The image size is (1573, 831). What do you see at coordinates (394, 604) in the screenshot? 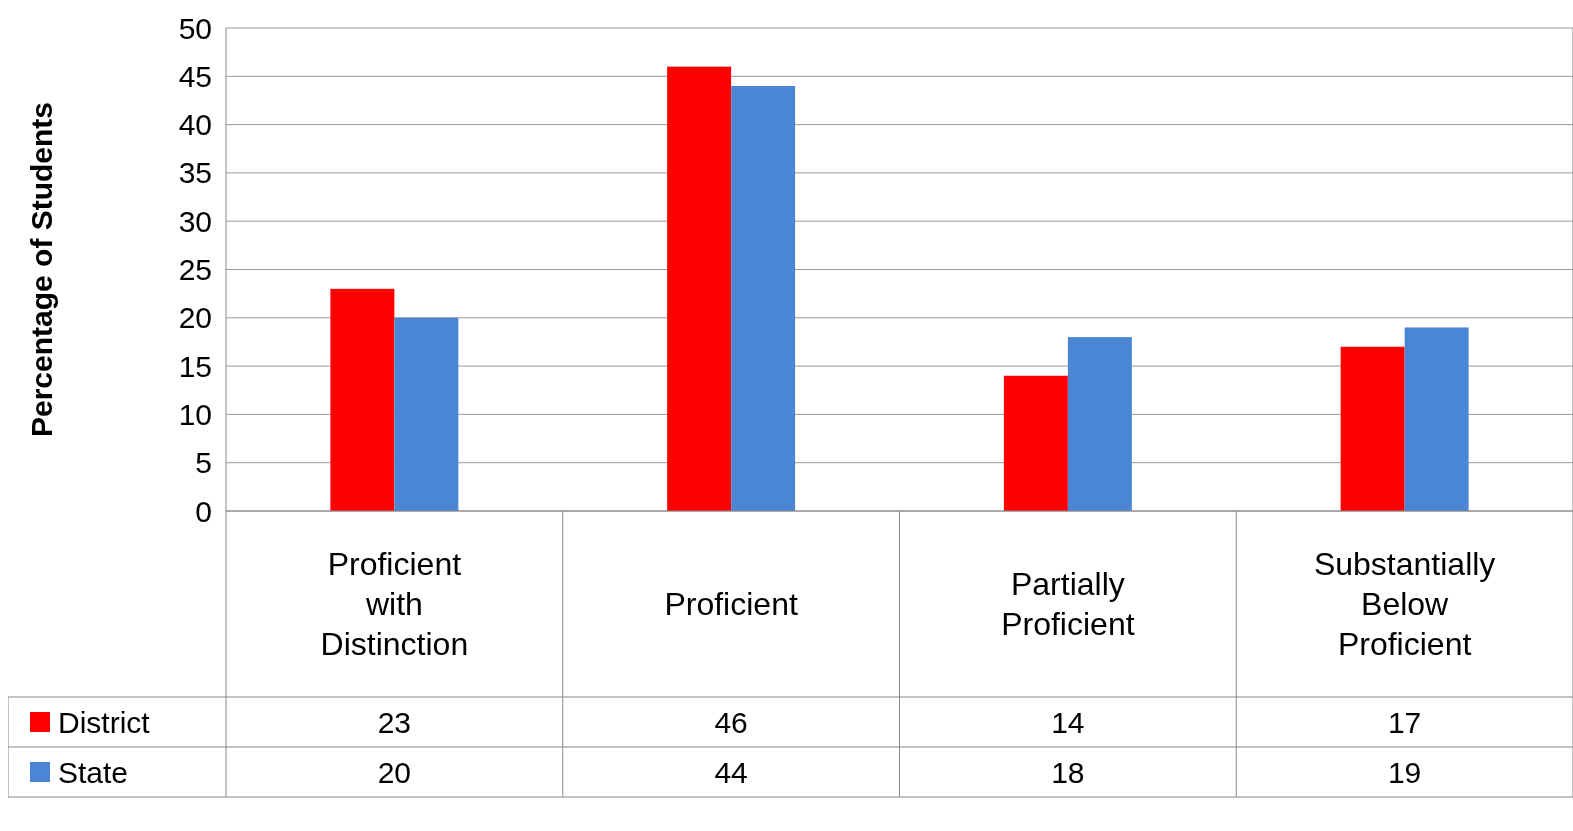
I see `x-tick-label: Proficient with Distinction` at bounding box center [394, 604].